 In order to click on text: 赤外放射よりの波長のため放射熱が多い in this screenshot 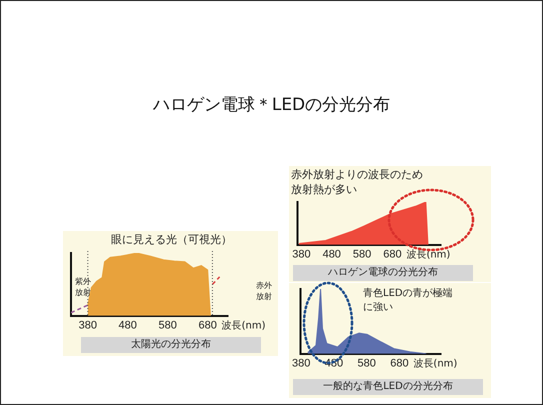, I will do `click(357, 183)`.